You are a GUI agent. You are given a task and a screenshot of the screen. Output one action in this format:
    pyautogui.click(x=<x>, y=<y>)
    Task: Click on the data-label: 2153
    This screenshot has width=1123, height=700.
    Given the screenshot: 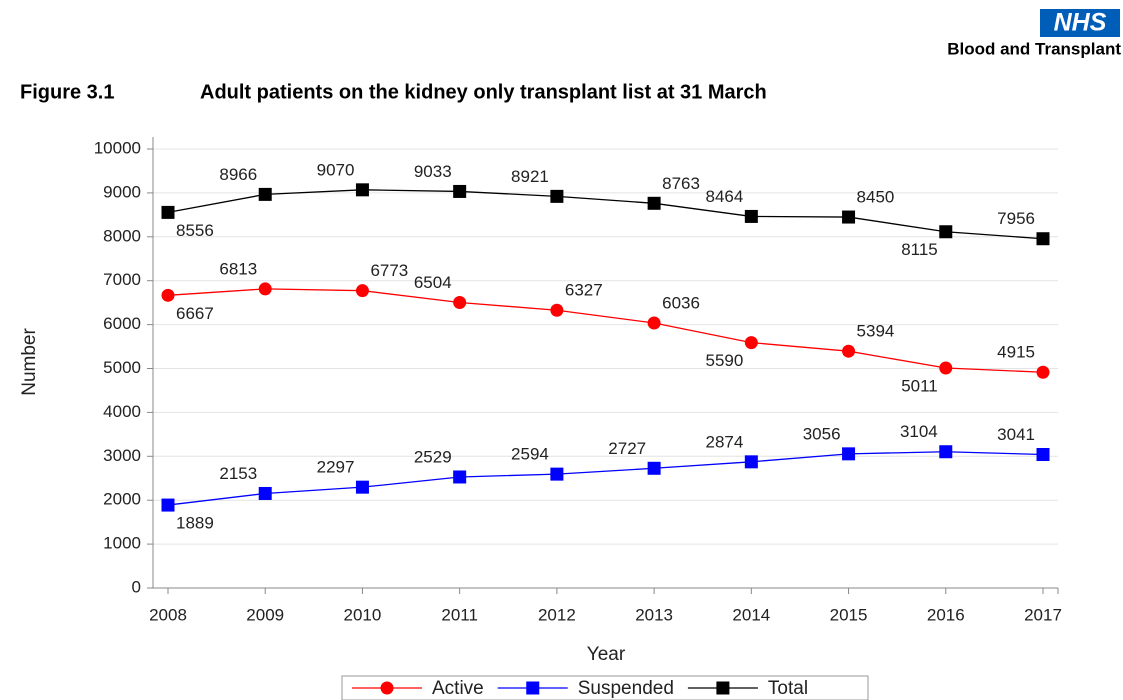 What is the action you would take?
    pyautogui.click(x=238, y=473)
    